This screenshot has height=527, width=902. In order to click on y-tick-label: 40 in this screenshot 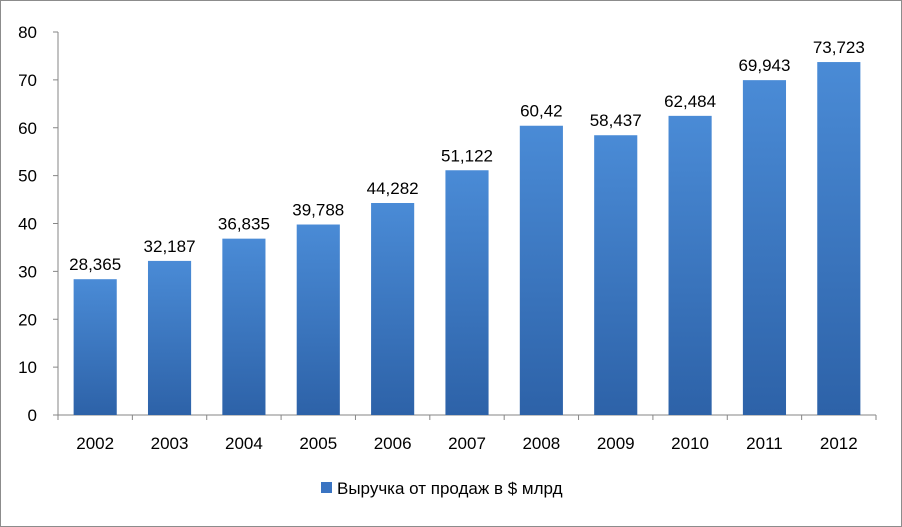, I will do `click(27, 224)`.